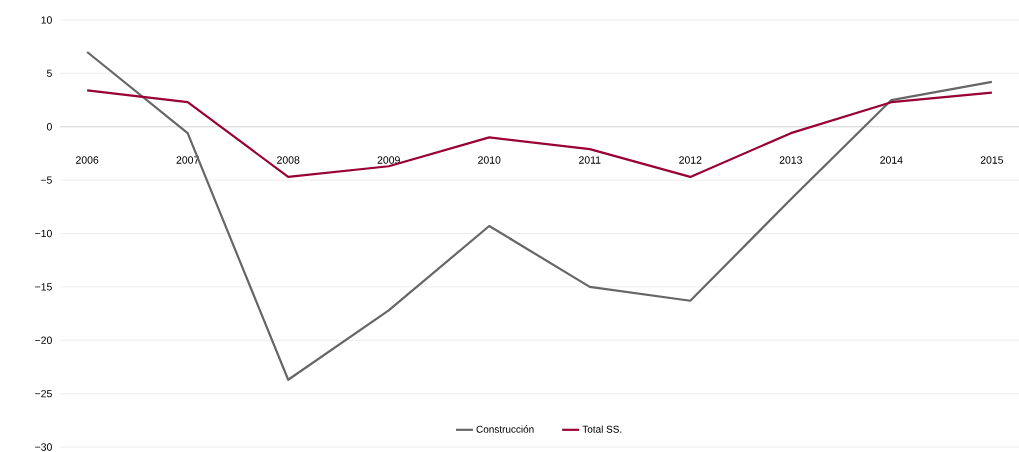 This screenshot has width=1019, height=452. What do you see at coordinates (87, 160) in the screenshot?
I see `x-tick-label: 2006` at bounding box center [87, 160].